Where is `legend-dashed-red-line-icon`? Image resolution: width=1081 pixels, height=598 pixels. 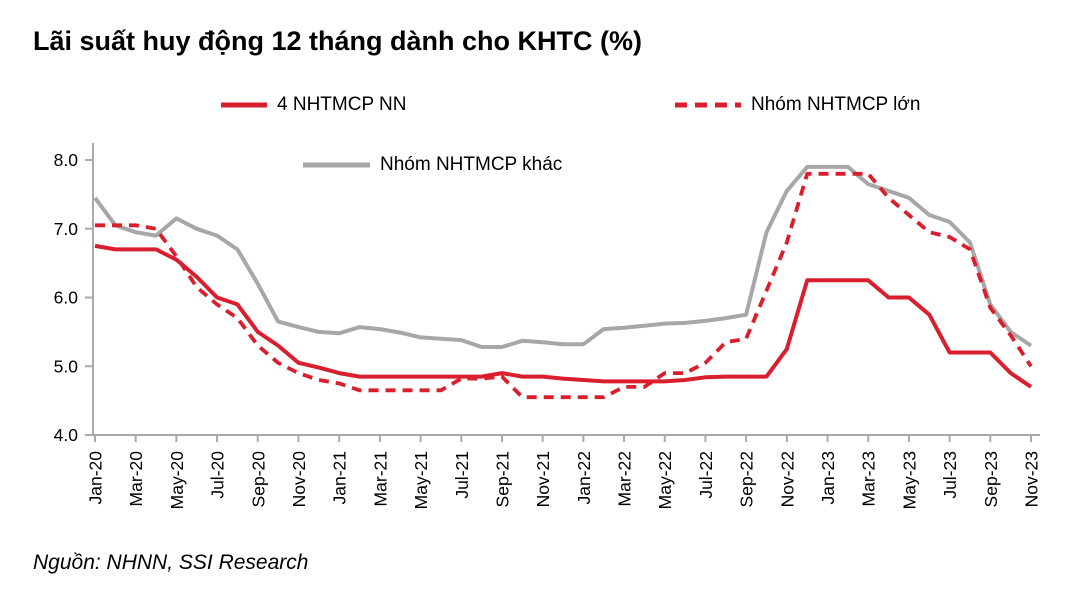
legend-dashed-red-line-icon is located at coordinates (708, 105).